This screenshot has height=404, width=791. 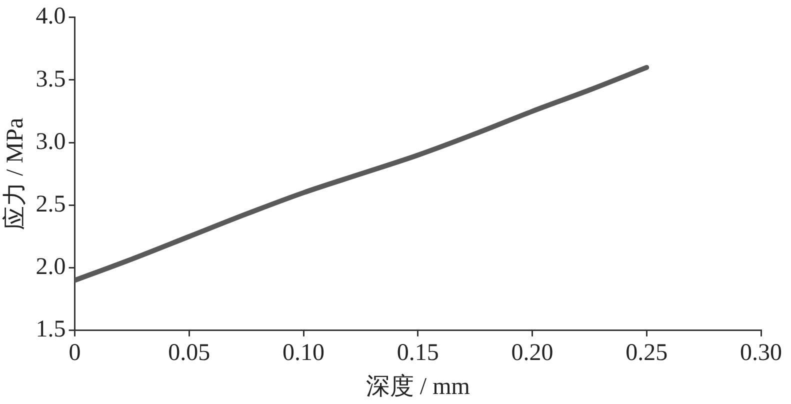 I want to click on y-tick-label: 3.0, so click(x=51, y=141).